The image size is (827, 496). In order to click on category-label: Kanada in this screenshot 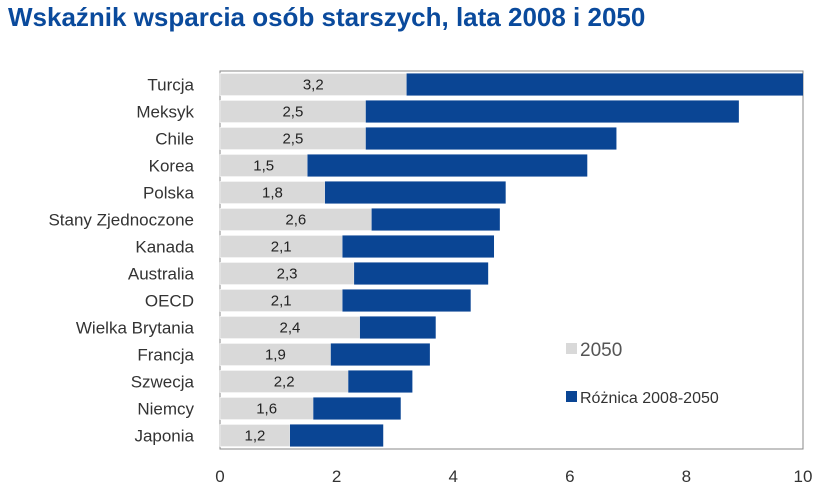, I will do `click(164, 247)`.